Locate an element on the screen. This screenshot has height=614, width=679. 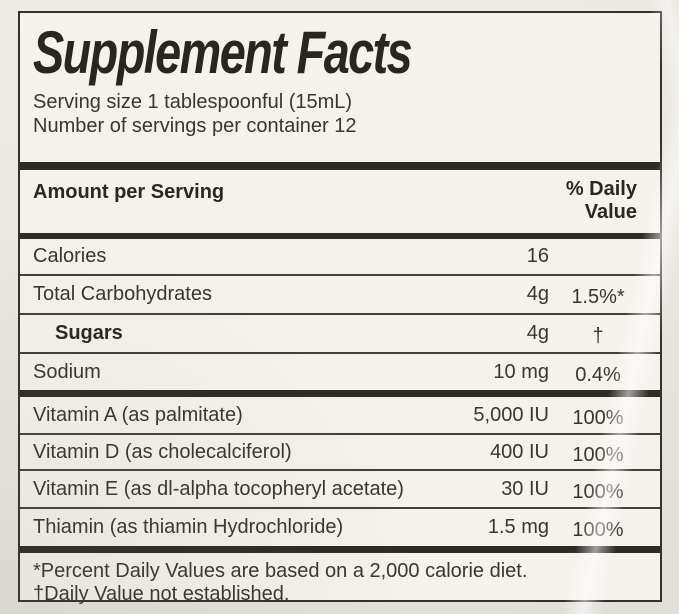
row-sugars: Sugars 4g † is located at coordinates (340, 334).